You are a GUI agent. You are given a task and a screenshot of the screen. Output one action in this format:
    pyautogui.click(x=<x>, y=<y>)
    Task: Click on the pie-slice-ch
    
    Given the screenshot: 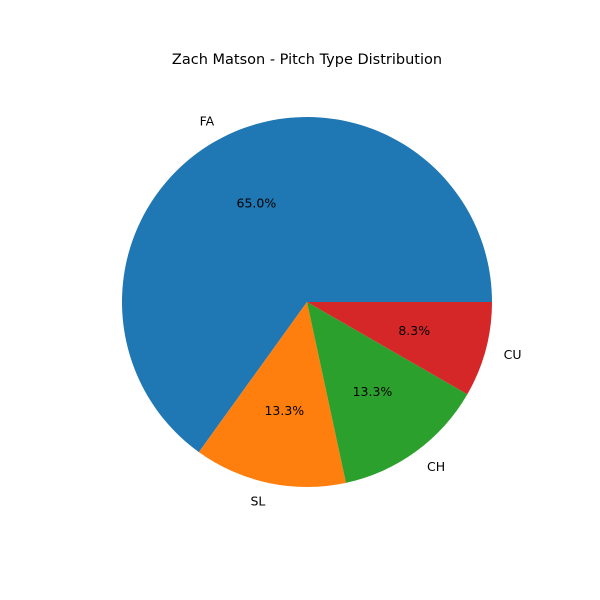 What is the action you would take?
    pyautogui.click(x=387, y=392)
    